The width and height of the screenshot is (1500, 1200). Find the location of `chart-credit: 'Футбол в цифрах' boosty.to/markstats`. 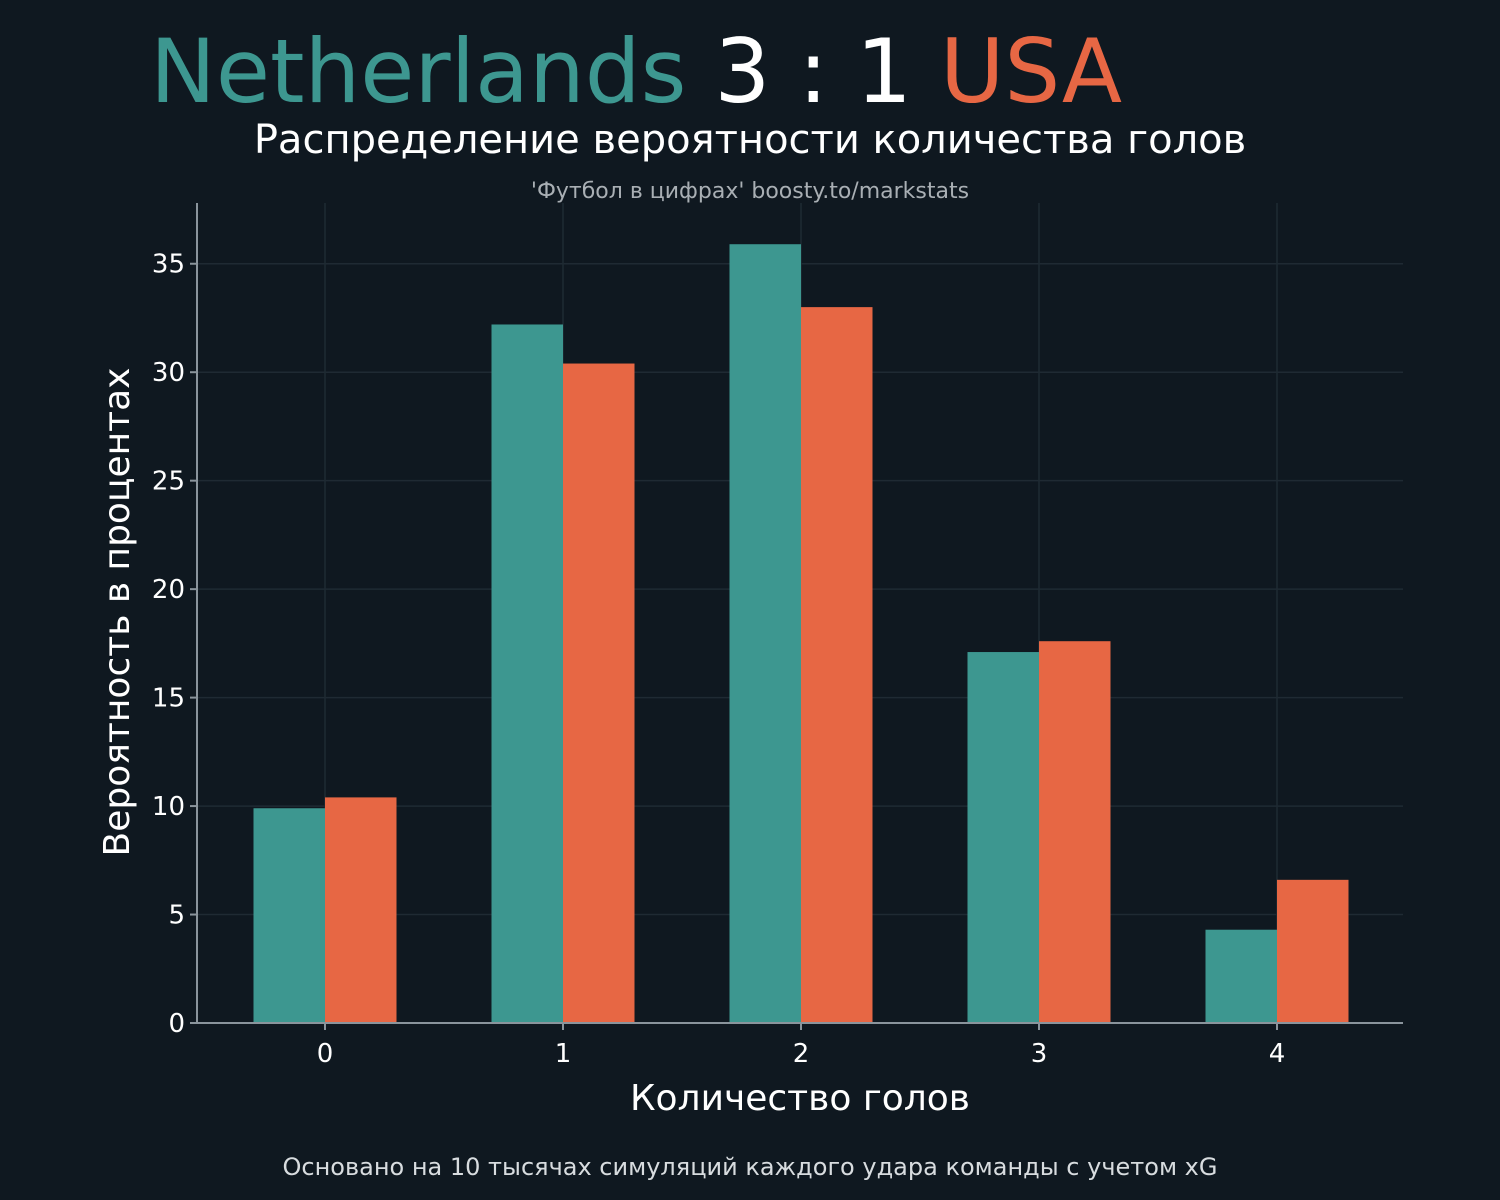

chart-credit: 'Футбол в цифрах' boosty.to/markstats is located at coordinates (750, 191).